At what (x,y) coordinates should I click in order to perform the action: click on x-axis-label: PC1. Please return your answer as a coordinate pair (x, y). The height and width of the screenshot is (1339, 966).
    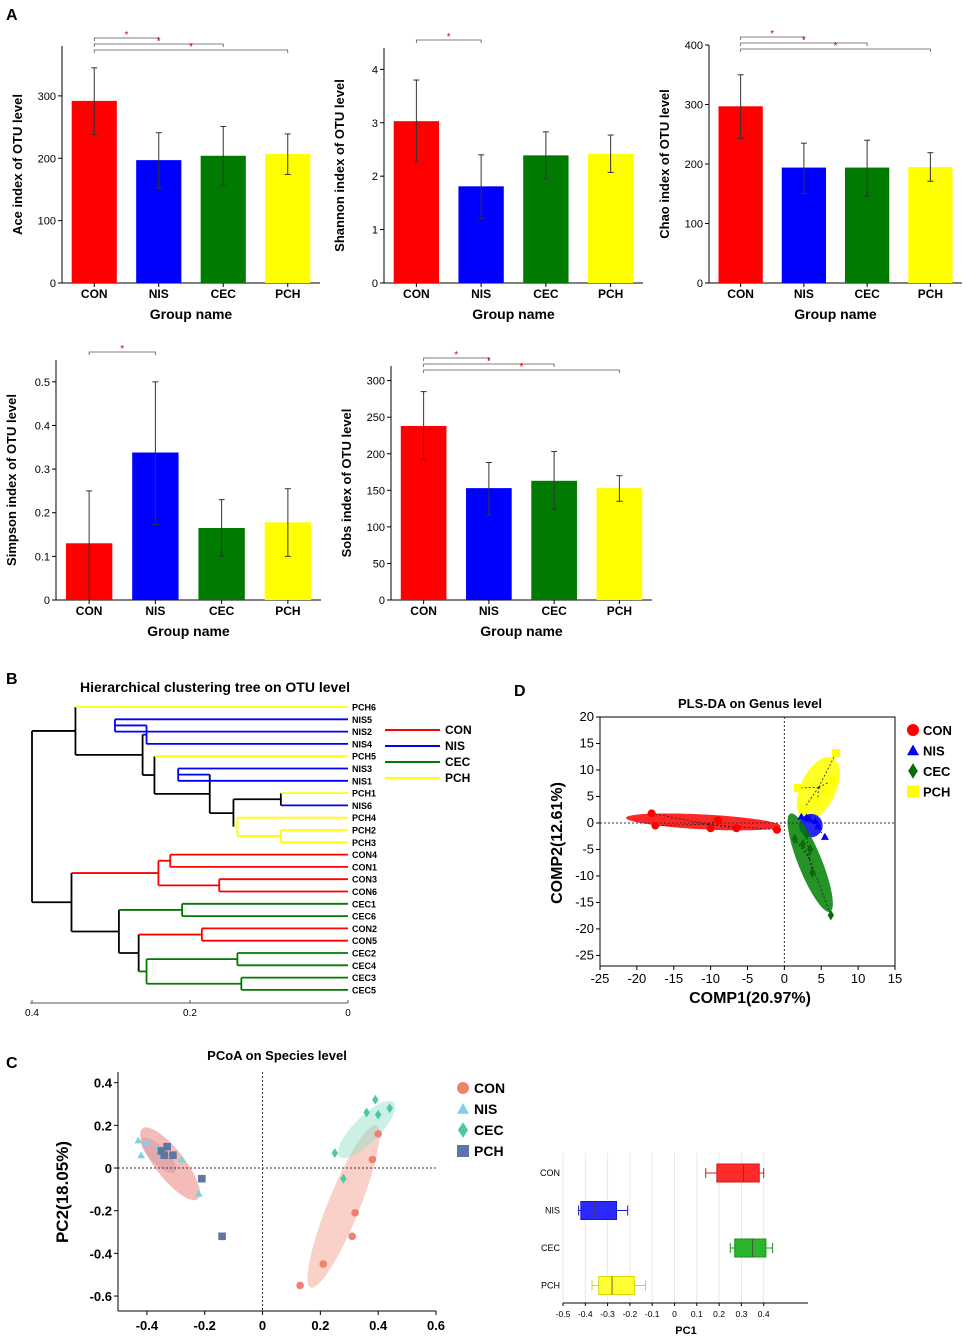
    Looking at the image, I should click on (685, 1331).